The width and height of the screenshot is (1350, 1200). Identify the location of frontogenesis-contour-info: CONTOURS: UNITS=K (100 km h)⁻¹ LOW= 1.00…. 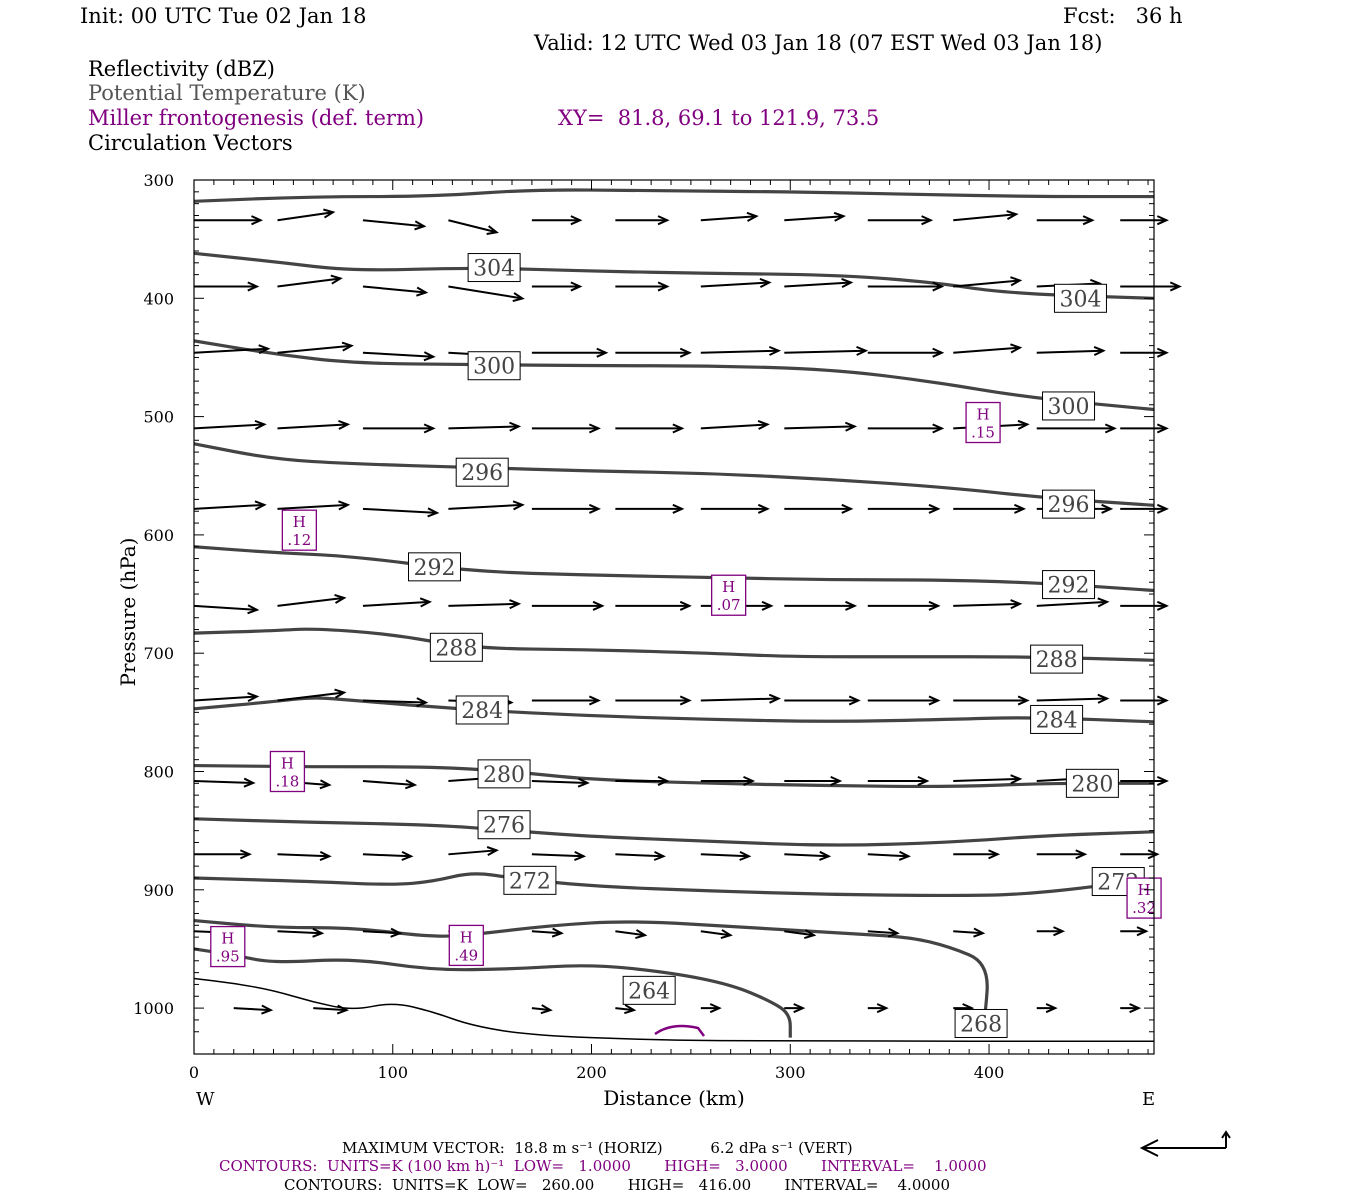
(603, 1166).